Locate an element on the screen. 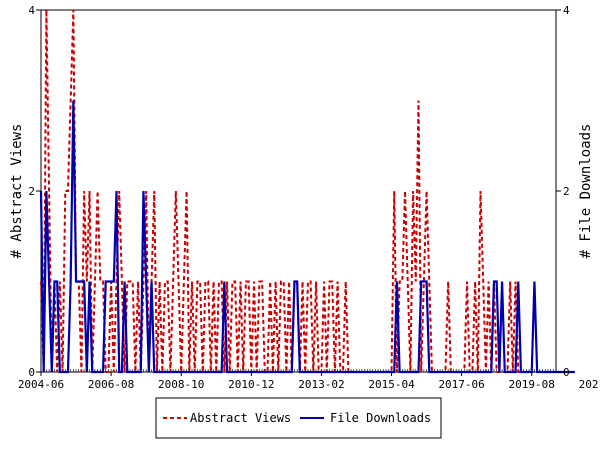 The width and height of the screenshot is (600, 450). y-tick-label-right: 0 is located at coordinates (566, 372).